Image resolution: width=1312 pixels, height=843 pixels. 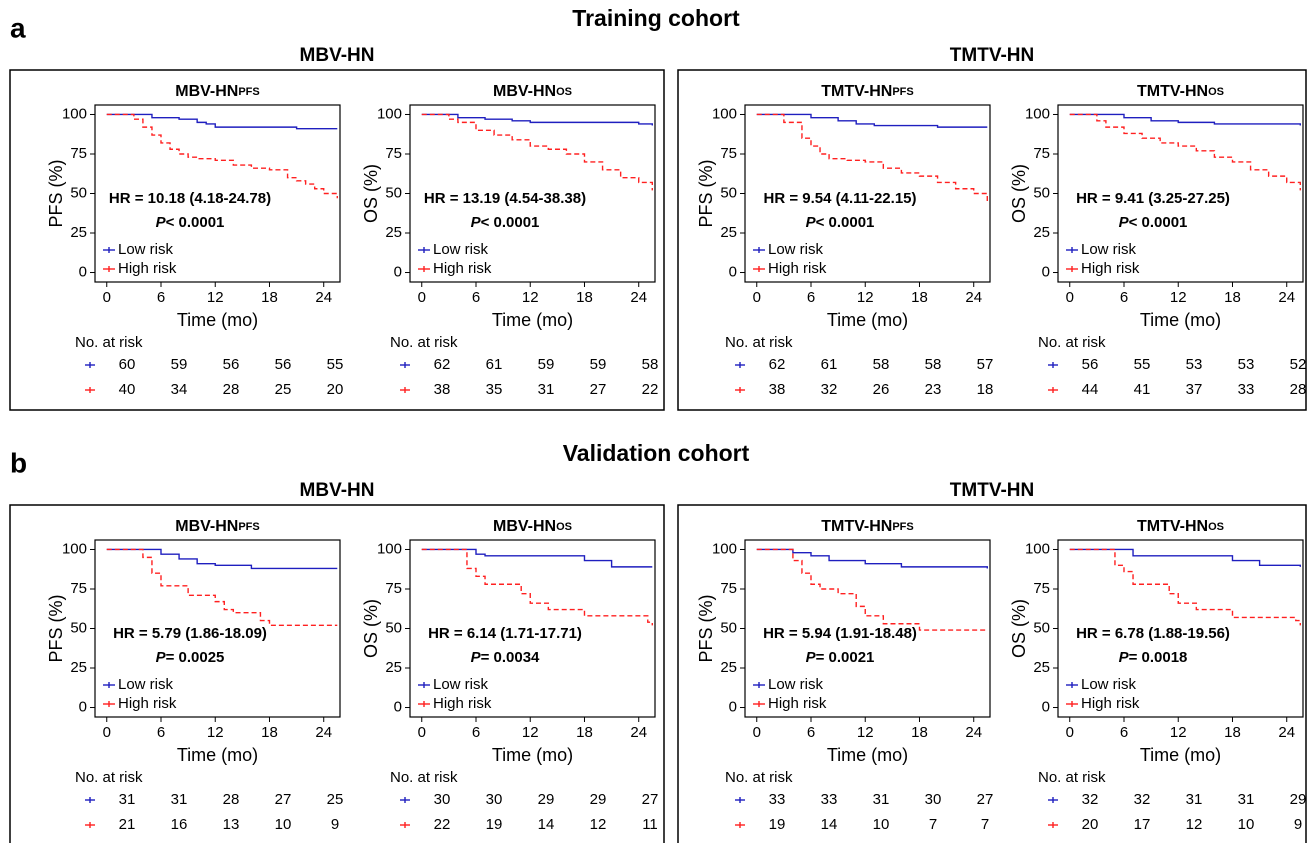 I want to click on x-tick-label: 12, so click(x=865, y=297).